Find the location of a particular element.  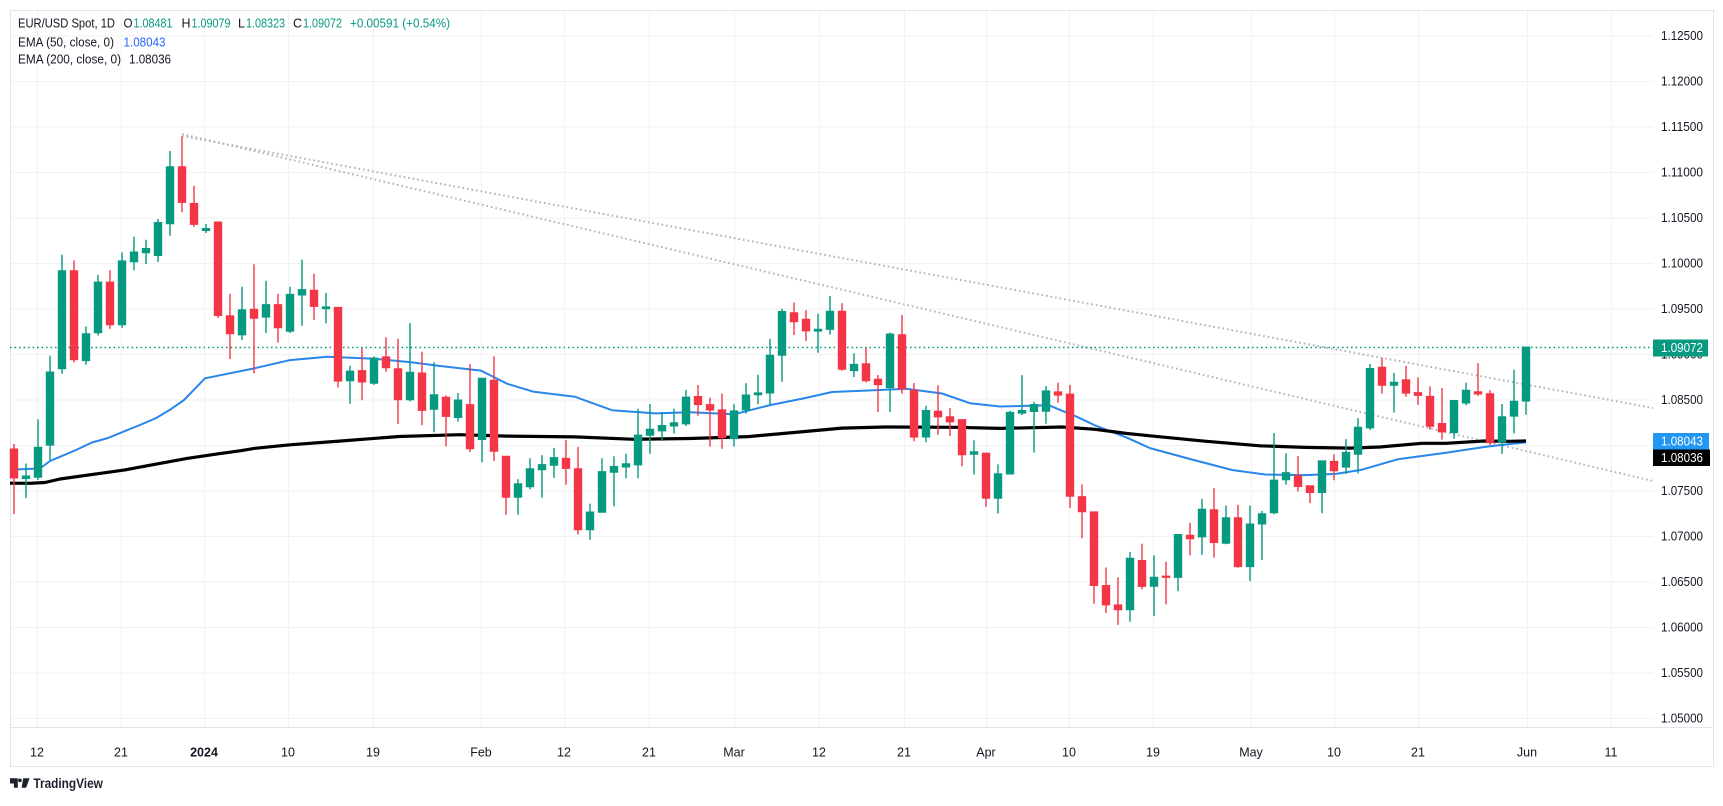

svg-text: 1.11000 is located at coordinates (1682, 173).